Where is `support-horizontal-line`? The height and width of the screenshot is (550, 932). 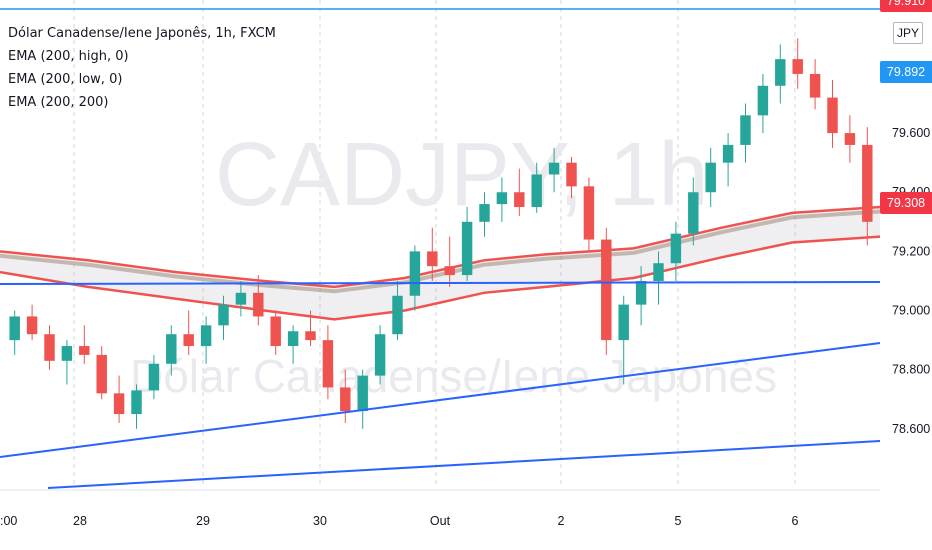
support-horizontal-line is located at coordinates (440, 283).